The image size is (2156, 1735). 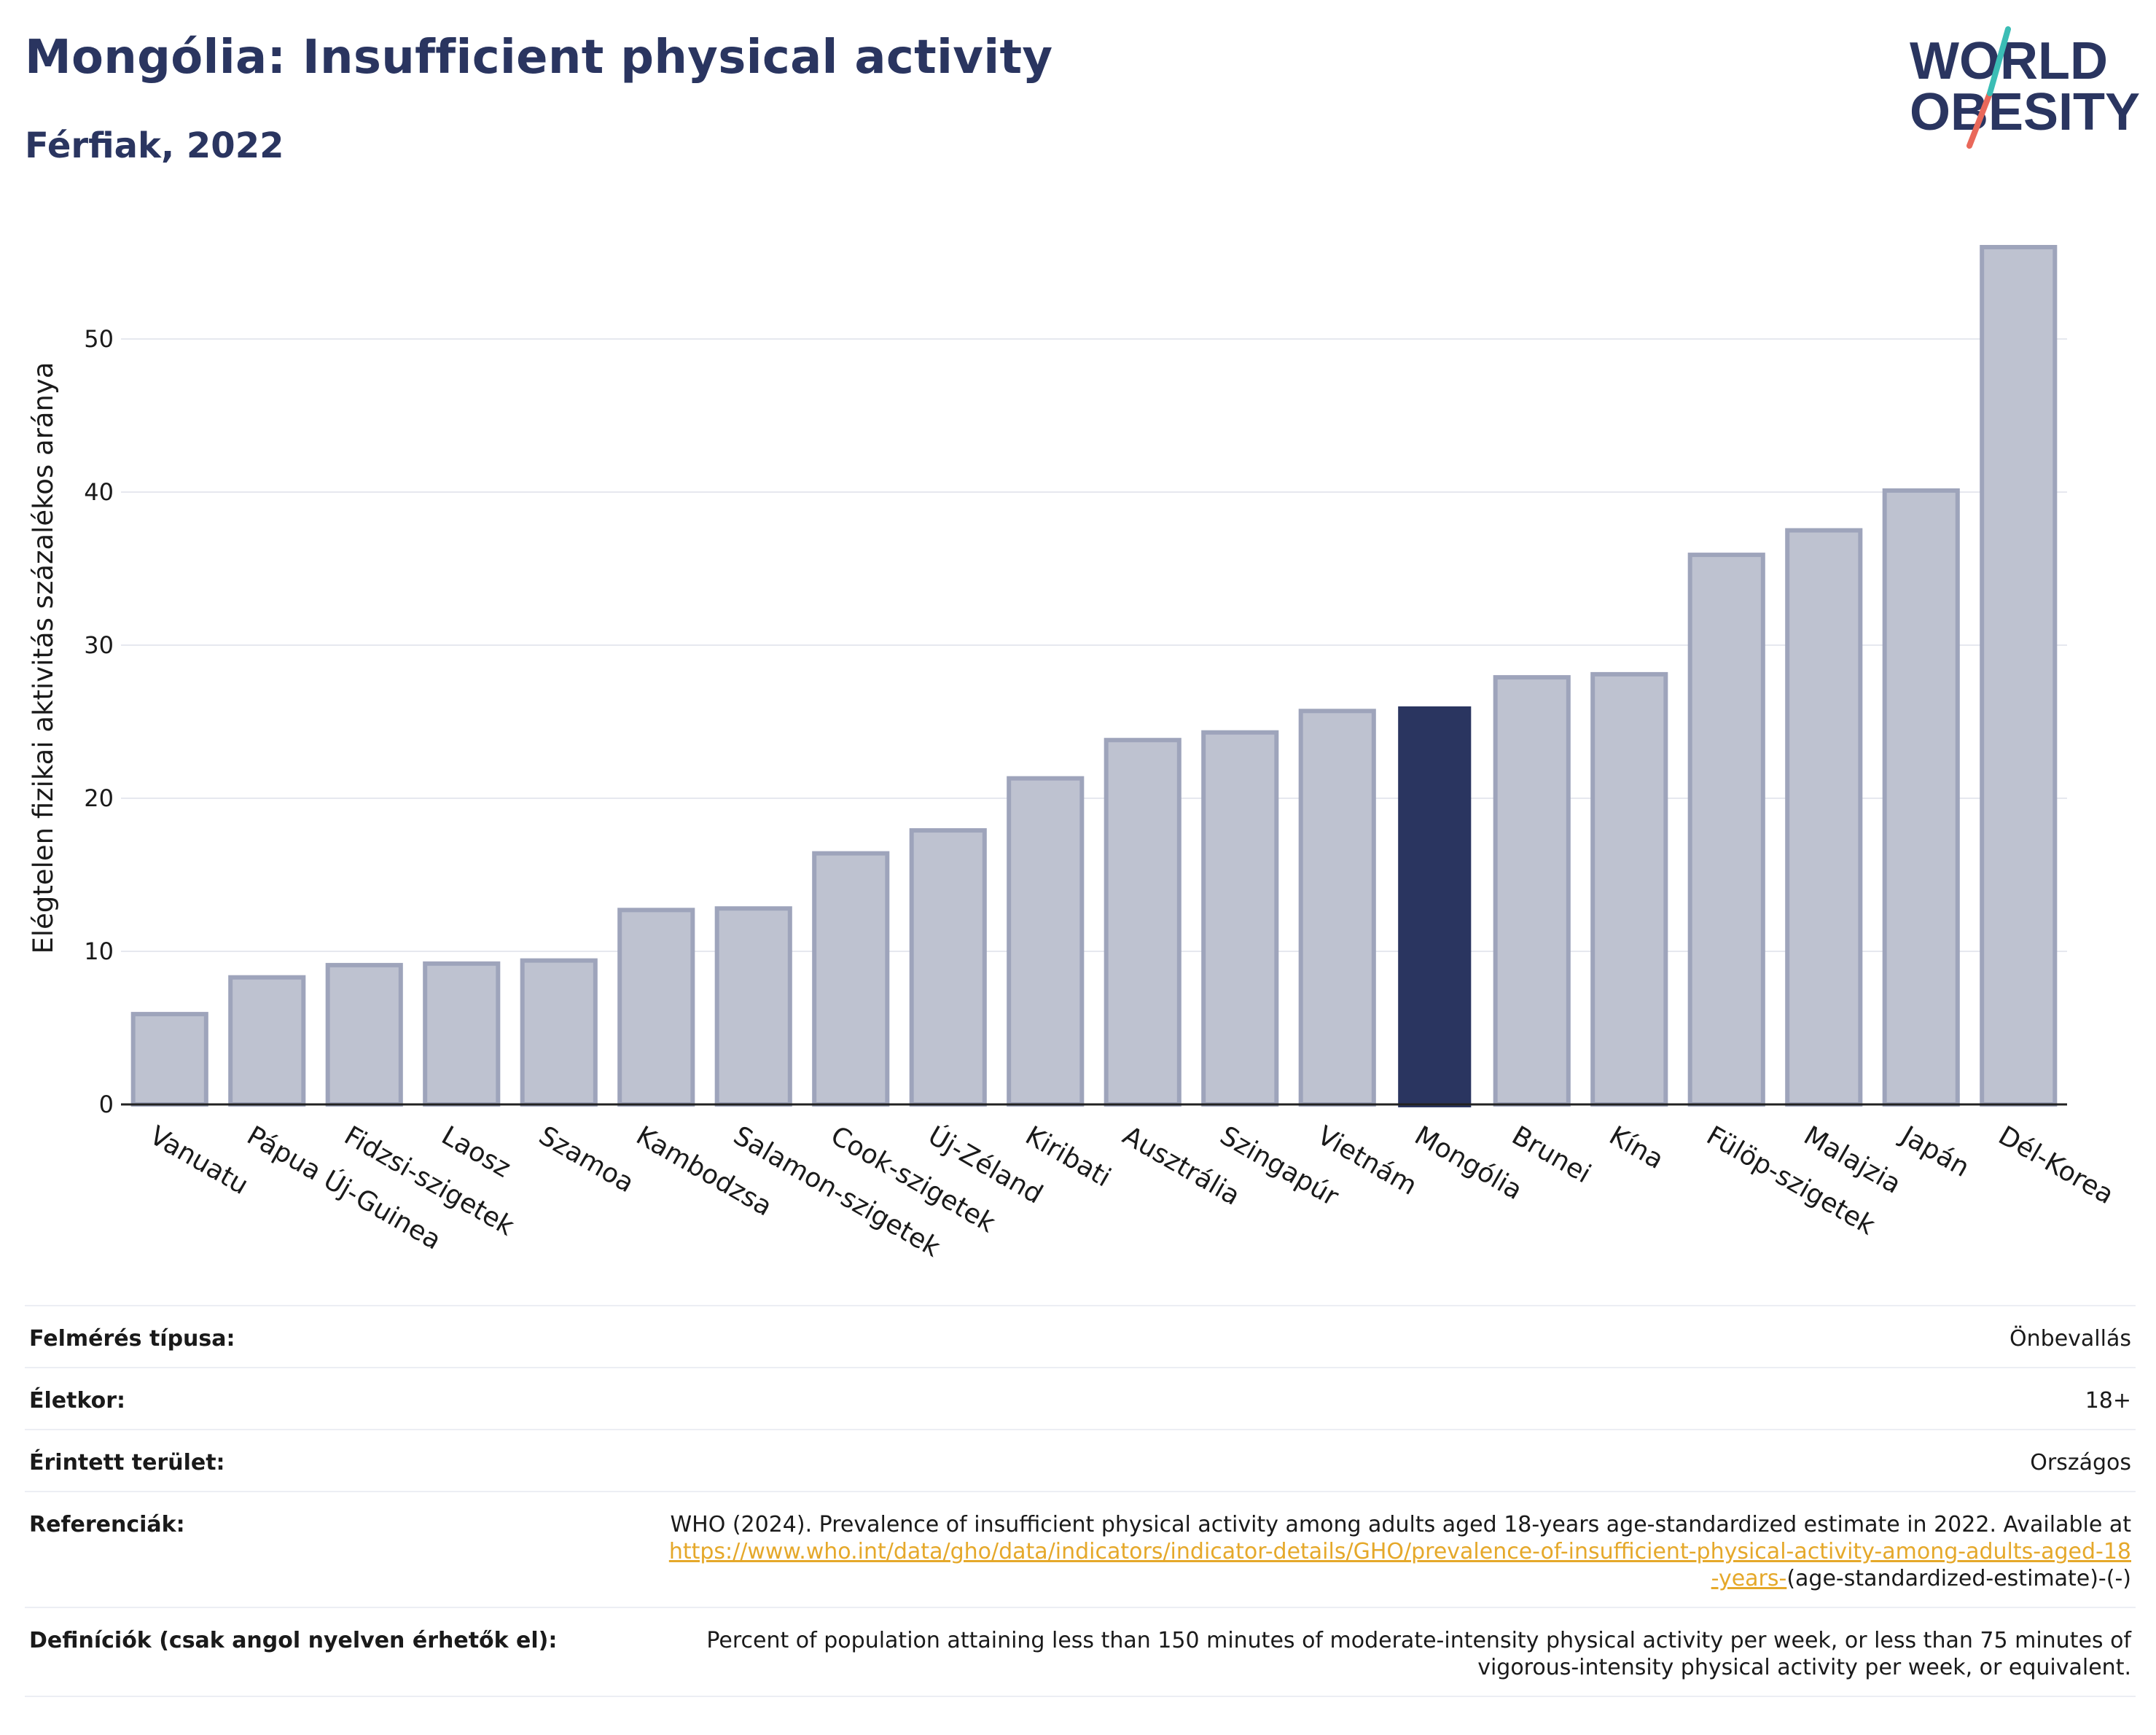 I want to click on logo-line1: WORLD, so click(x=2009, y=61).